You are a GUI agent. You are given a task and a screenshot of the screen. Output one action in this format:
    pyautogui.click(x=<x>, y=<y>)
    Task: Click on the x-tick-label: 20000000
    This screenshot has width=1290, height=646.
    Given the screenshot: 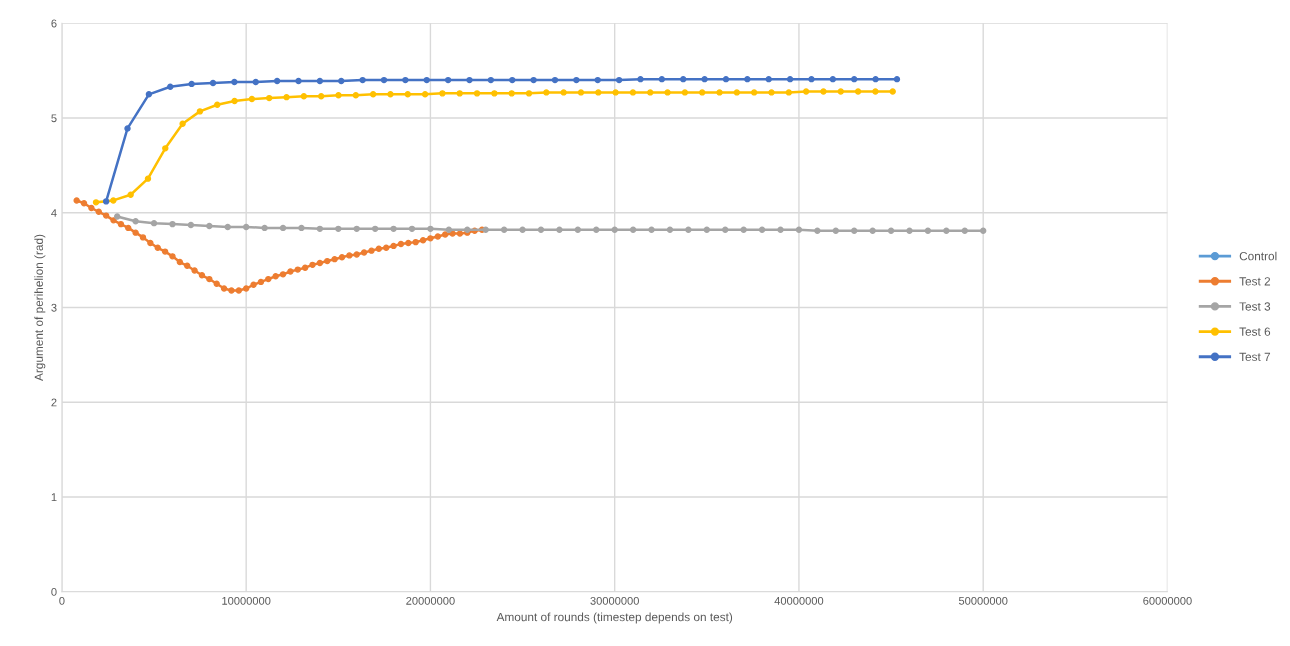 What is the action you would take?
    pyautogui.click(x=430, y=600)
    